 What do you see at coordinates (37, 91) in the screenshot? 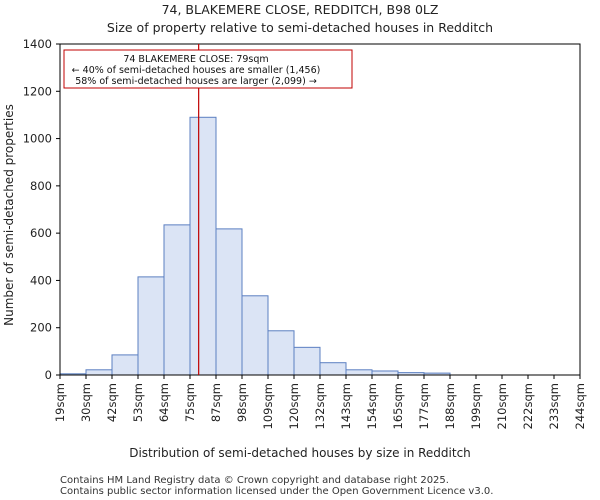
I see `y-tick-label-1200: 1200` at bounding box center [37, 91].